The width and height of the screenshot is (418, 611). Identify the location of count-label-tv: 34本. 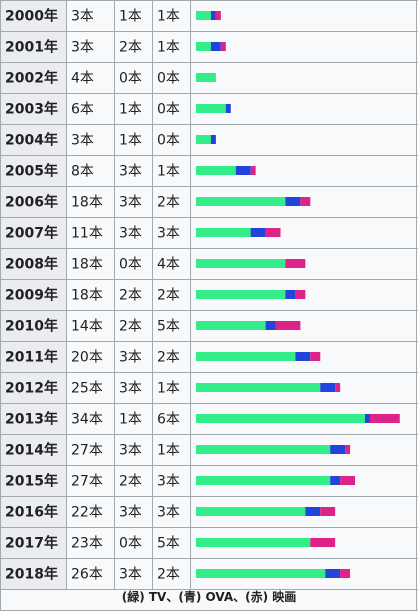
(87, 420).